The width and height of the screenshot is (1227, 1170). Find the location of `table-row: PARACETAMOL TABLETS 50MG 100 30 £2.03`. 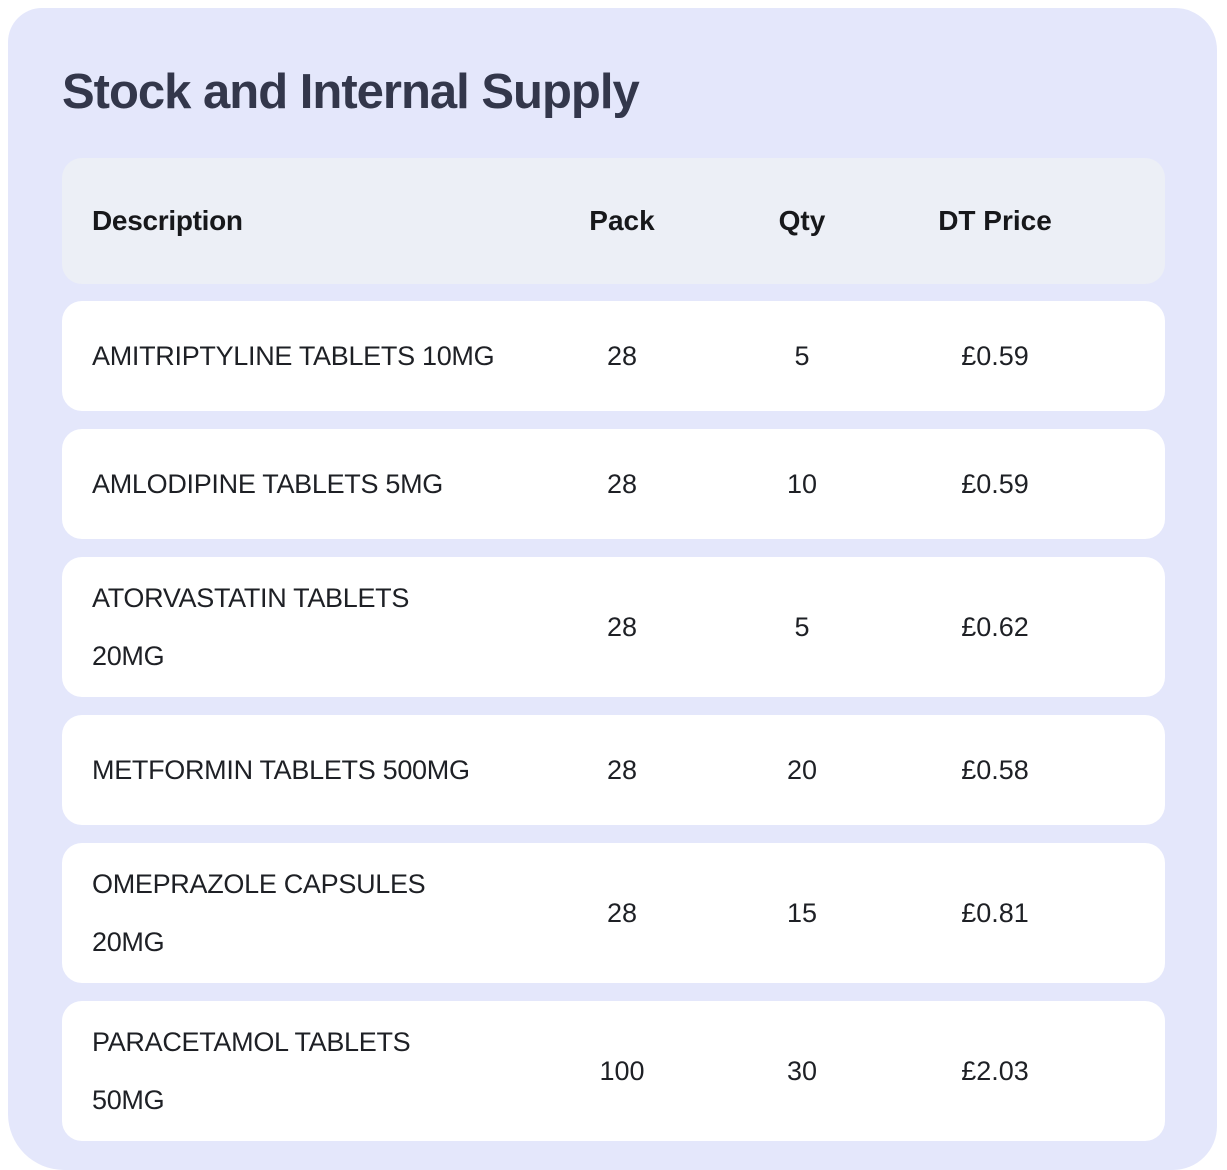

table-row: PARACETAMOL TABLETS 50MG 100 30 £2.03 is located at coordinates (613, 1071).